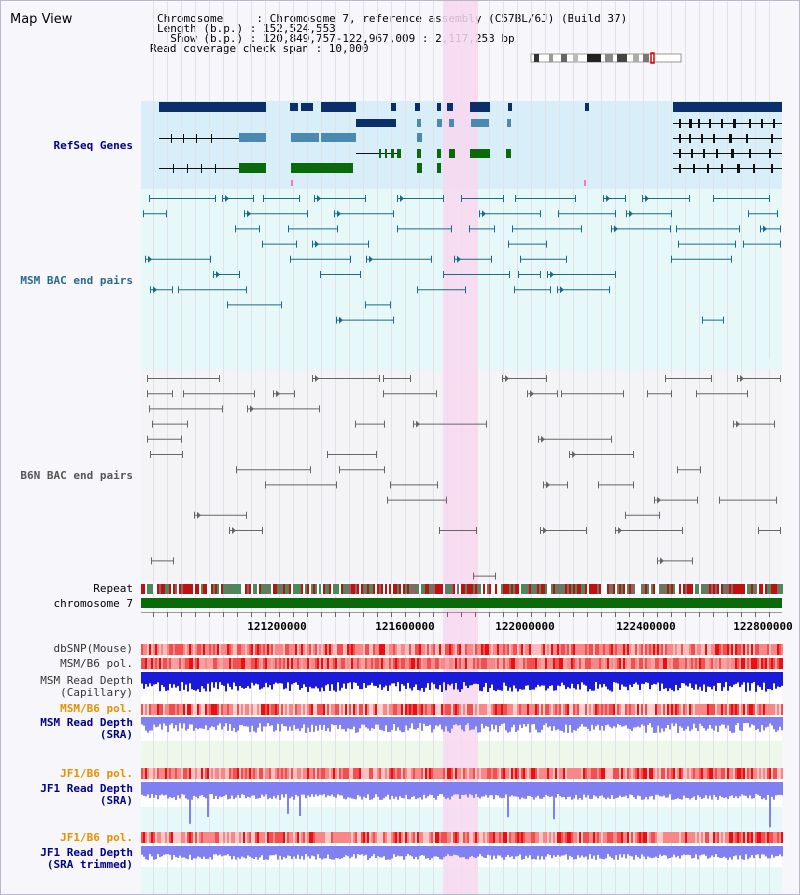 Image resolution: width=800 pixels, height=895 pixels. Describe the element at coordinates (461, 603) in the screenshot. I see `chromosome-bar` at that location.